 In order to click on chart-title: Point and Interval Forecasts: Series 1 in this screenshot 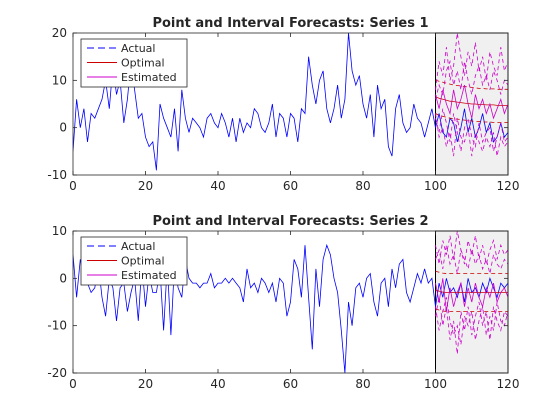, I will do `click(290, 23)`.